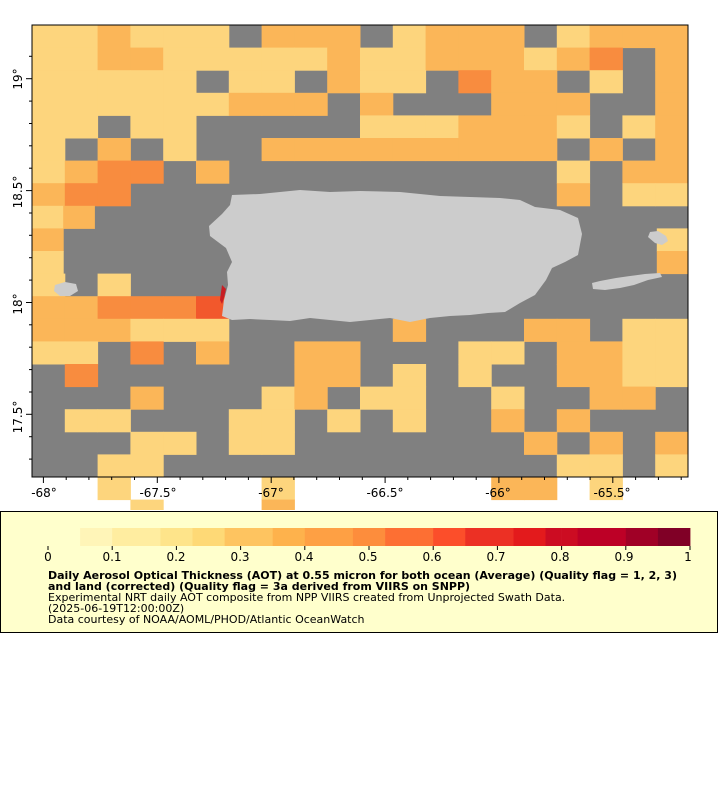 The width and height of the screenshot is (720, 800). What do you see at coordinates (369, 548) in the screenshot?
I see `colorbar-ticks` at bounding box center [369, 548].